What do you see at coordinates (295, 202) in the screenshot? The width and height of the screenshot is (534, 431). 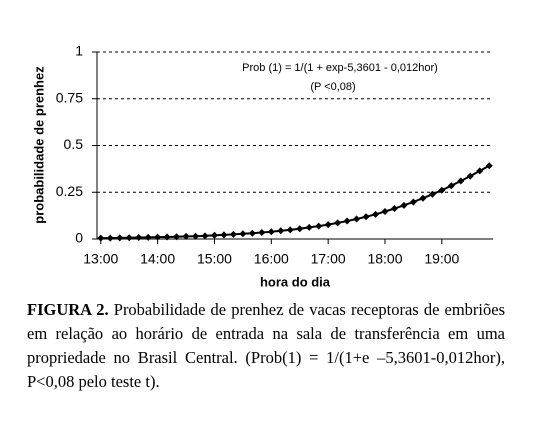 I see `data-line` at bounding box center [295, 202].